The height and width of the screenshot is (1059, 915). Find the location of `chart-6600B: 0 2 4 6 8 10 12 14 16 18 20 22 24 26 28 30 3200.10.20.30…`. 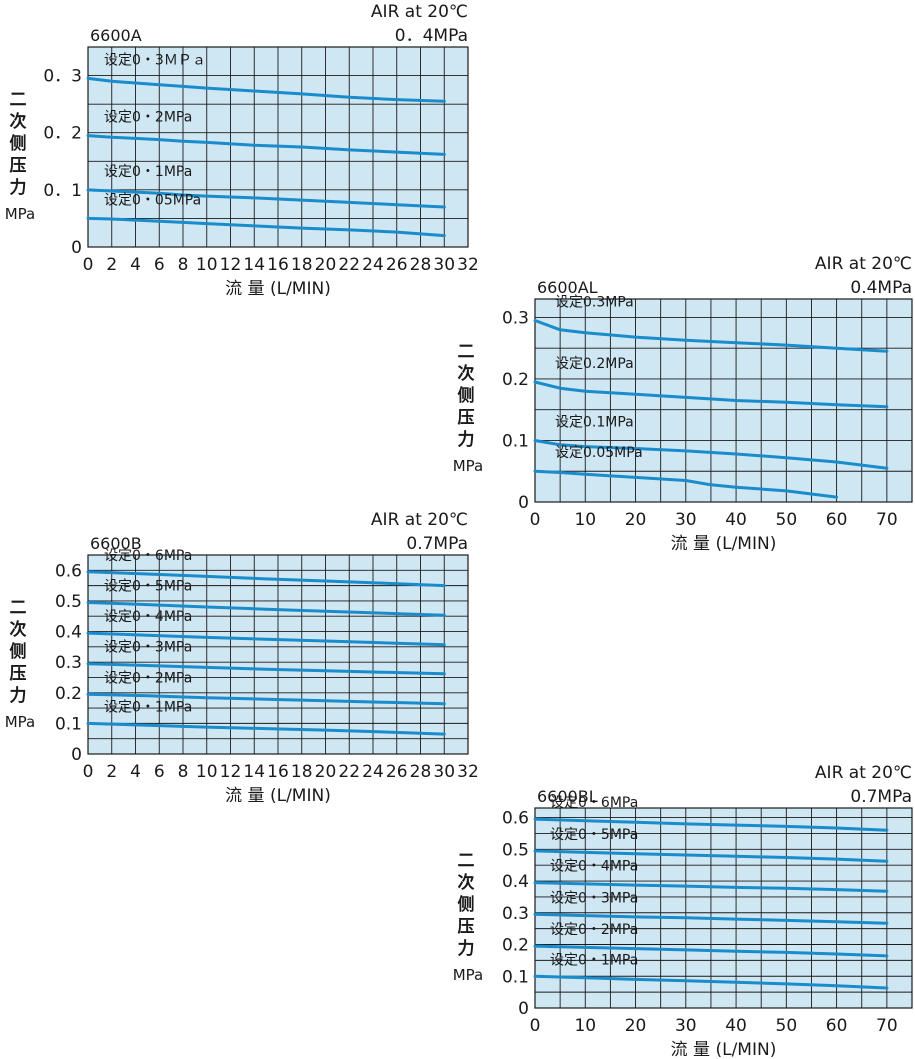

chart-6600B: 0 2 4 6 8 10 12 14 16 18 20 22 24 26 28 30 3200.10.20.30… is located at coordinates (242, 658).